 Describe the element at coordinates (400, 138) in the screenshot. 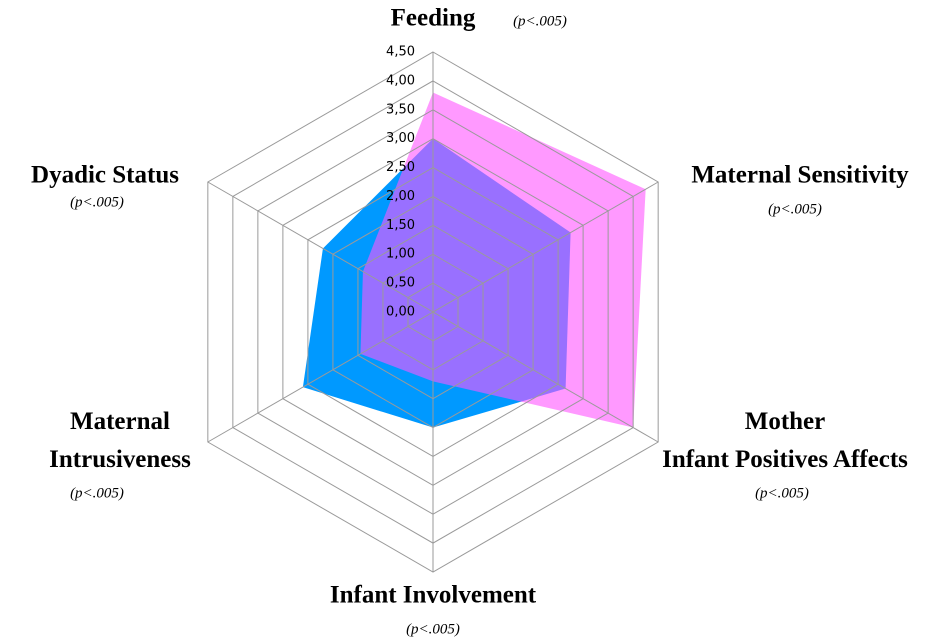

I see `tick-label: 3,00` at that location.